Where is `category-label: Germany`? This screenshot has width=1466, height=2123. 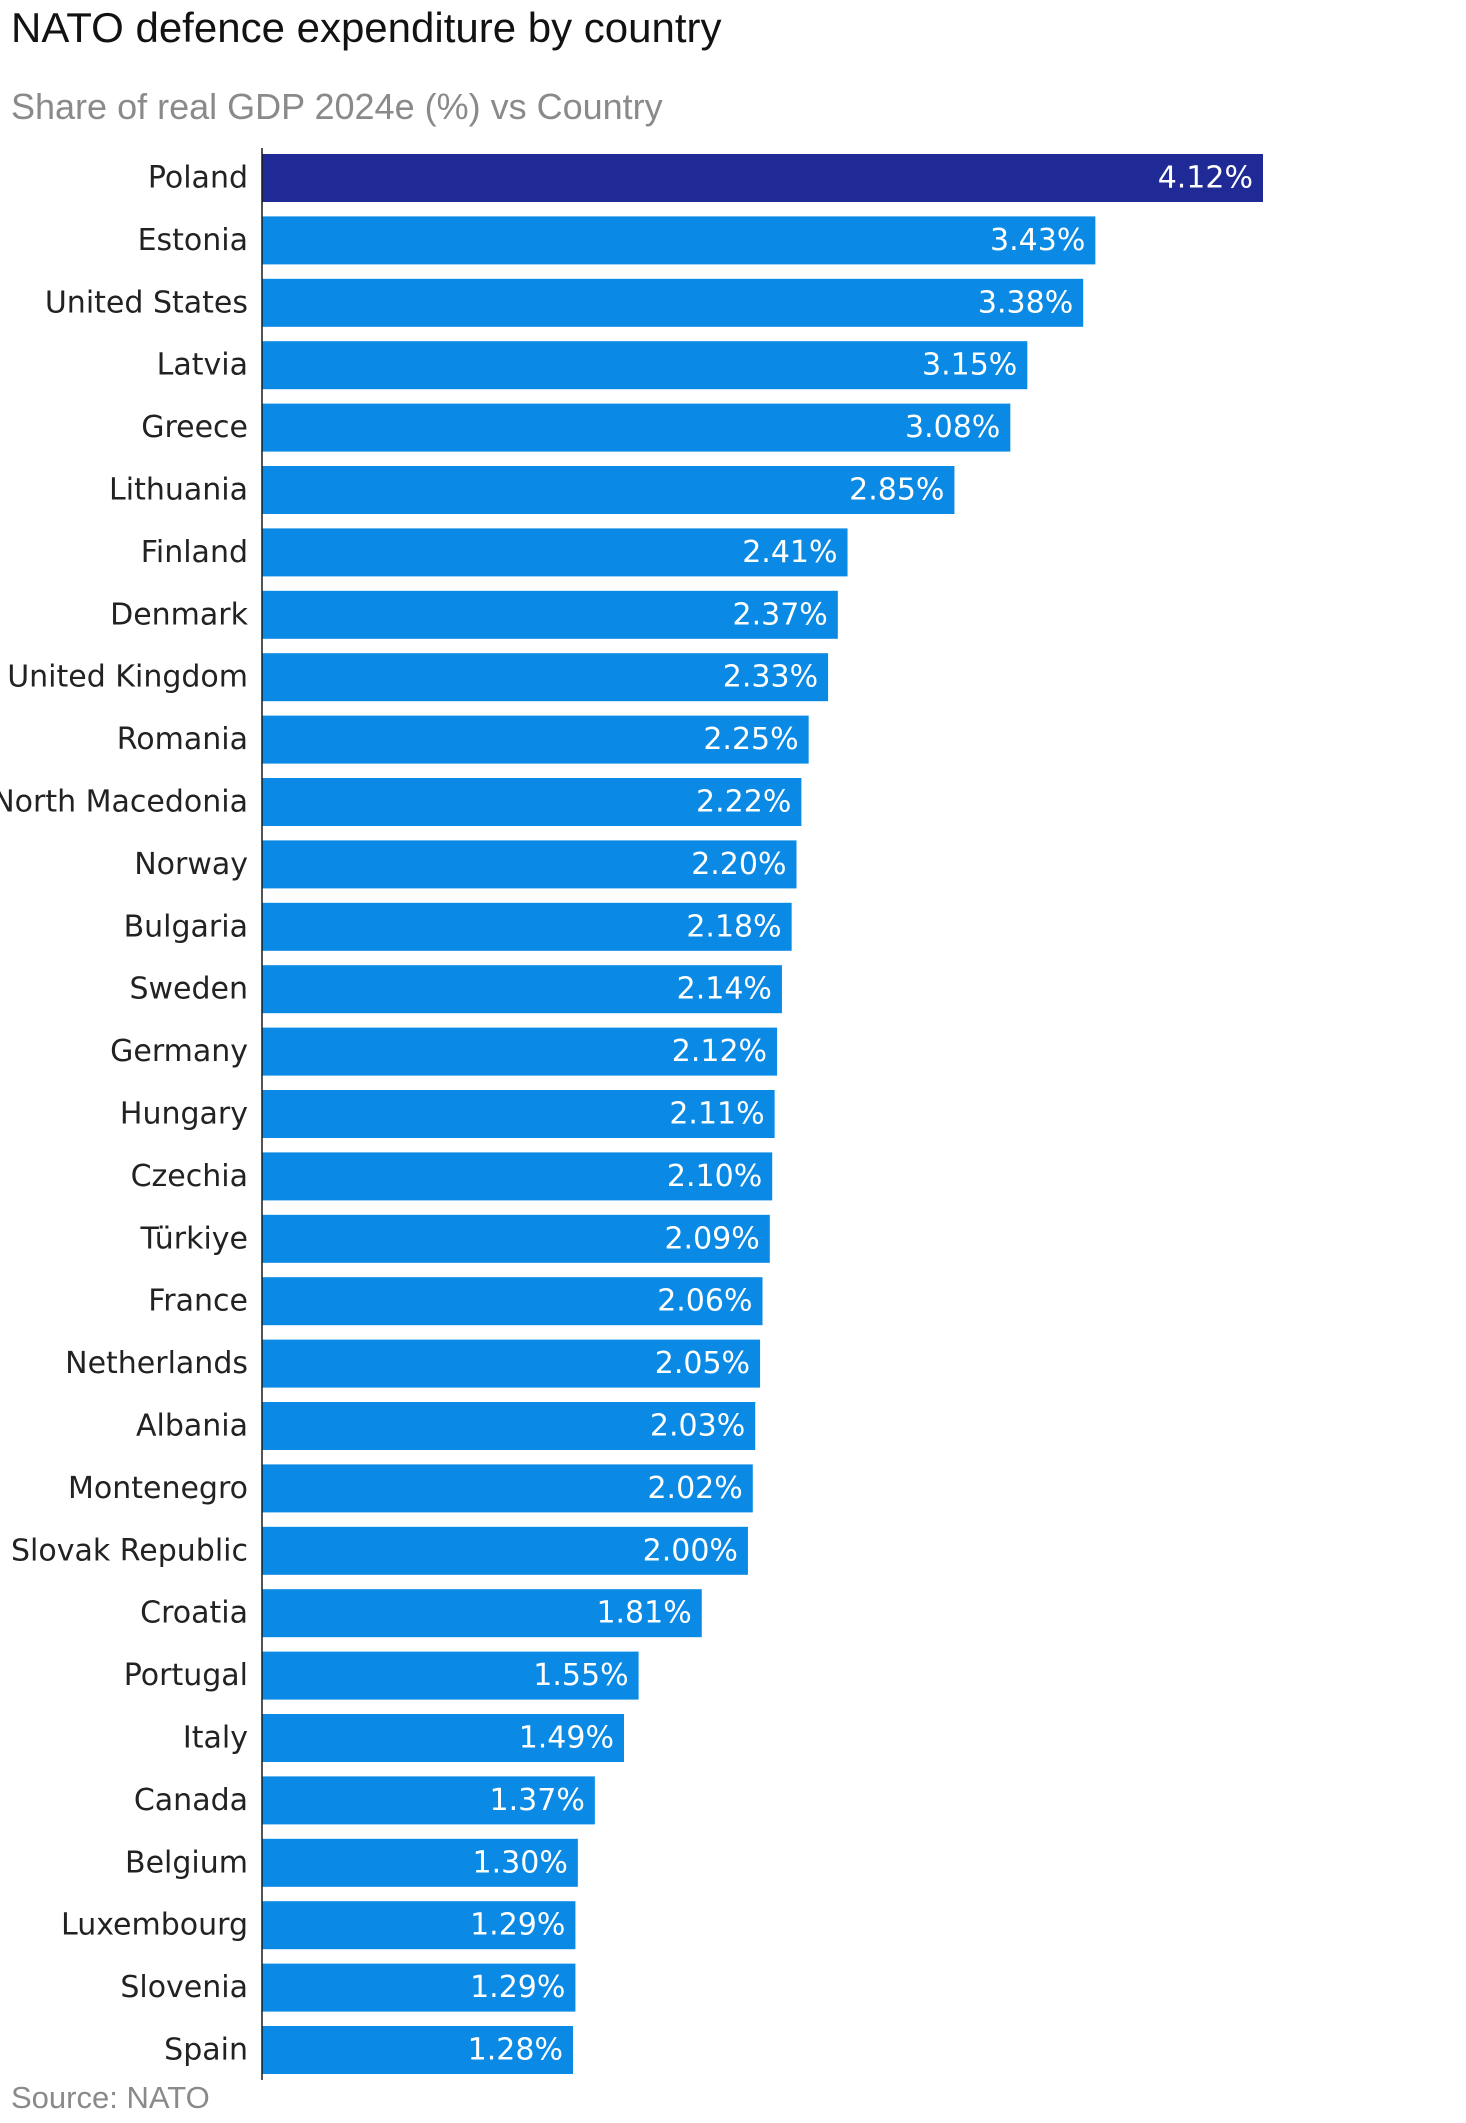 category-label: Germany is located at coordinates (179, 1051).